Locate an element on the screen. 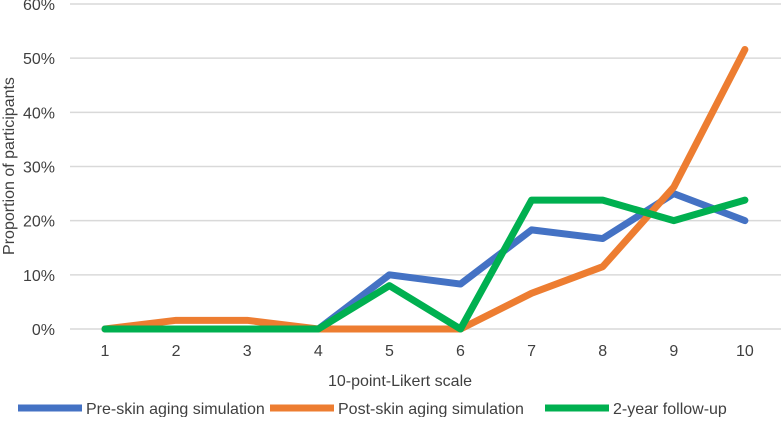  x-tick-label: 8 is located at coordinates (602, 351).